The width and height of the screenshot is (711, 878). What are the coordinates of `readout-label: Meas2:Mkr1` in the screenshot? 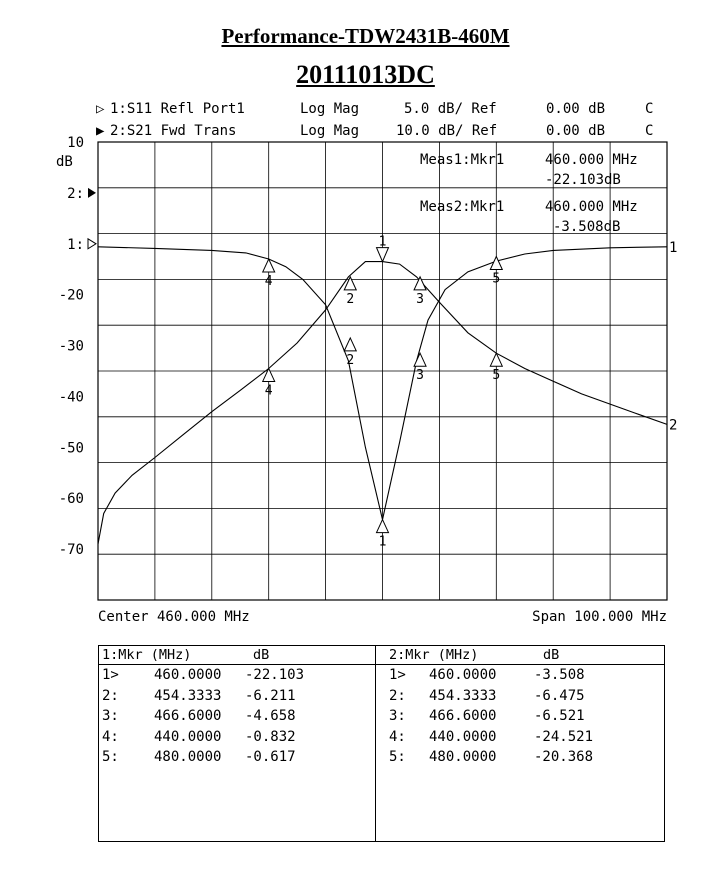 It's located at (462, 207).